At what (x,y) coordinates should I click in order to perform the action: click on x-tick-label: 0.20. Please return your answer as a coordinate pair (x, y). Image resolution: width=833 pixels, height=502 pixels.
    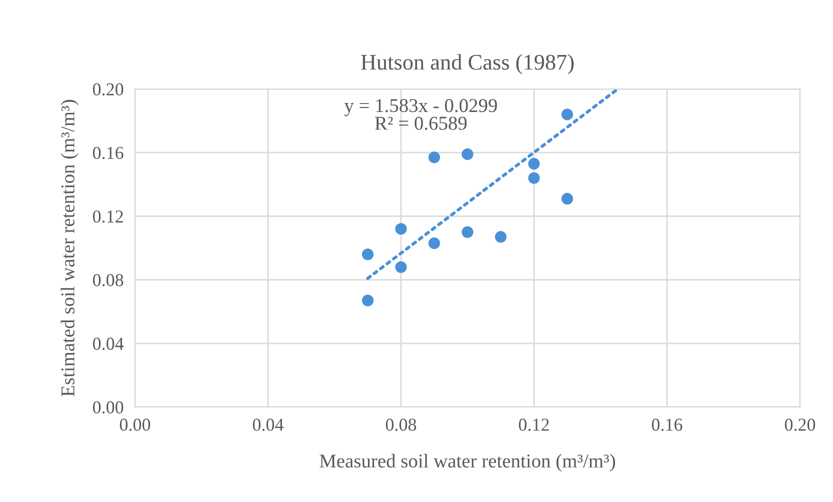
    Looking at the image, I should click on (800, 424).